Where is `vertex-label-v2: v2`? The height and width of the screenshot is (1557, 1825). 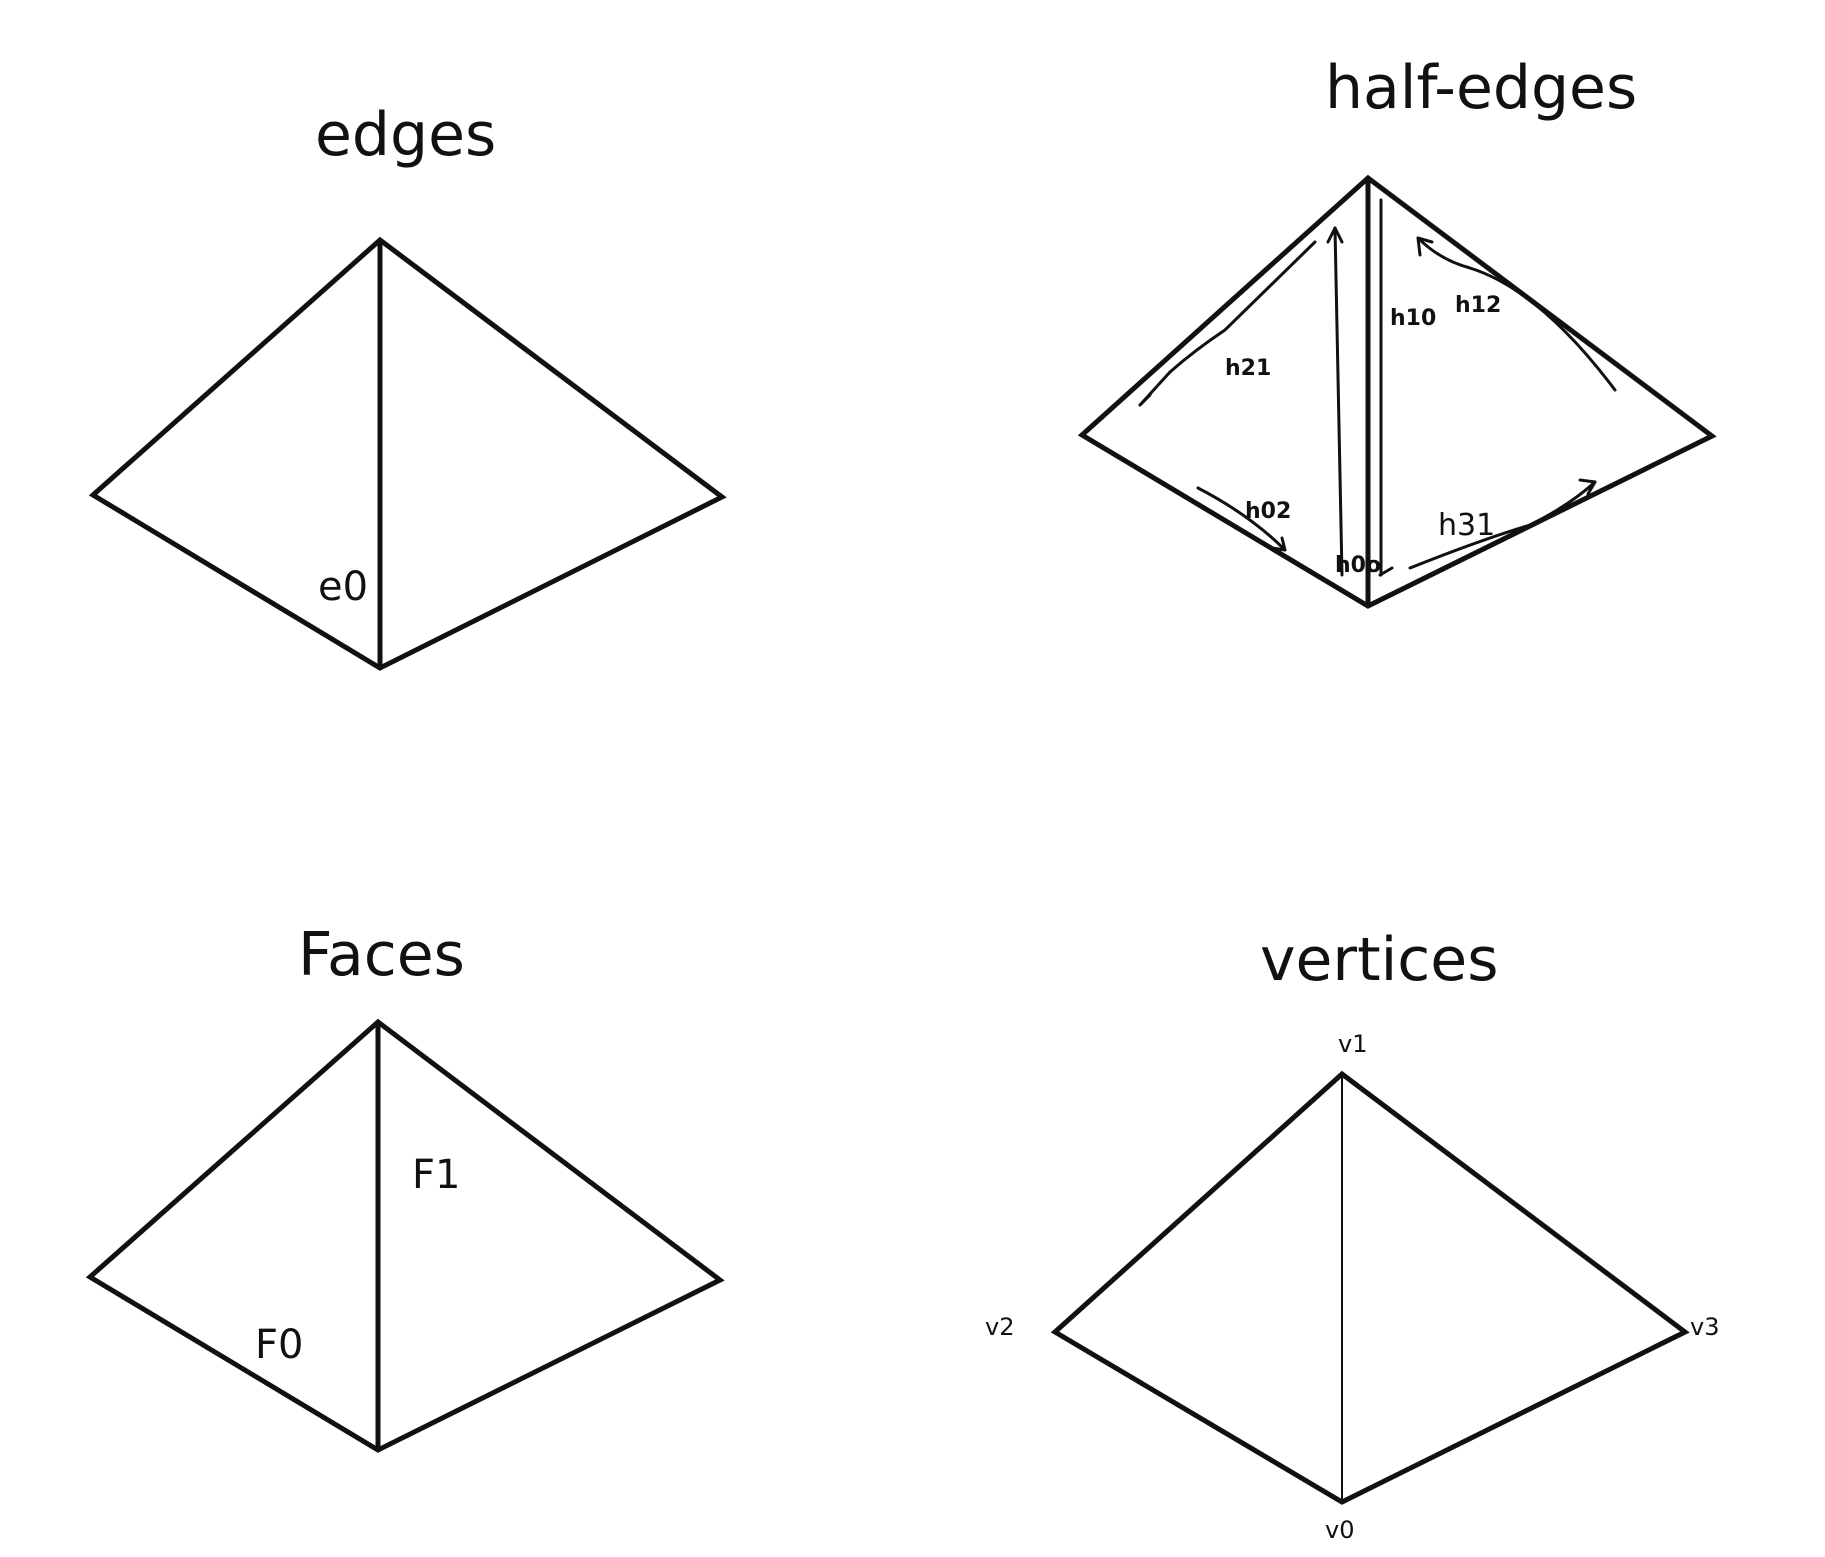
vertex-label-v2: v2 is located at coordinates (999, 1327).